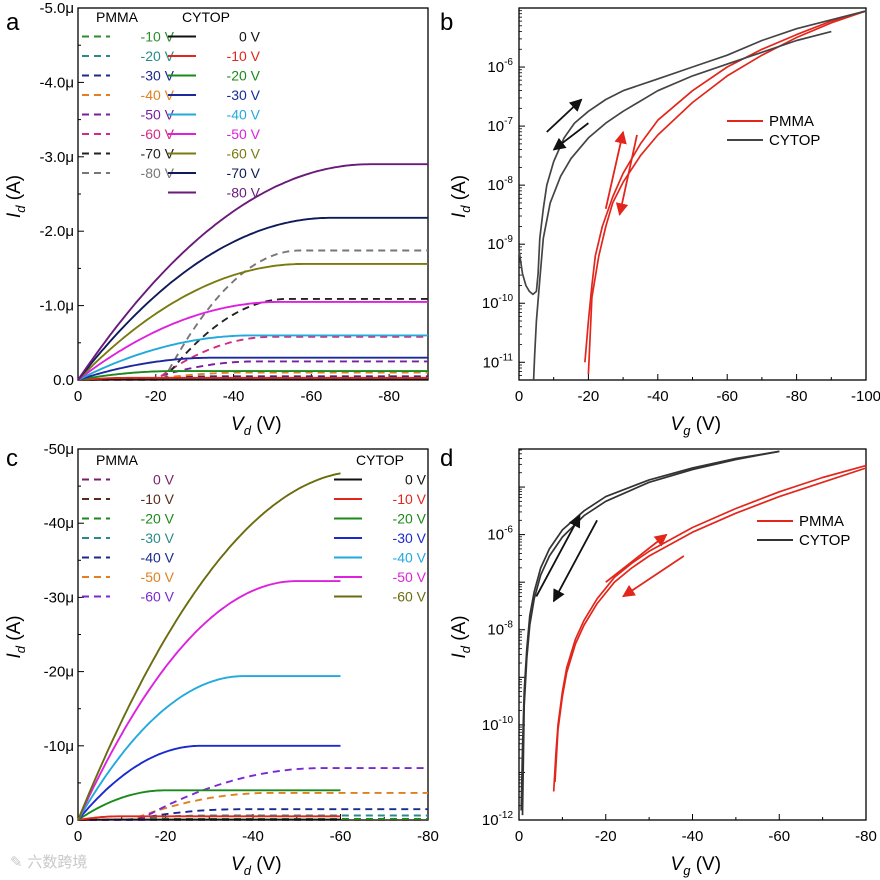 The height and width of the screenshot is (880, 880). I want to click on legend-label-pmma-60-v: -60 V, so click(158, 134).